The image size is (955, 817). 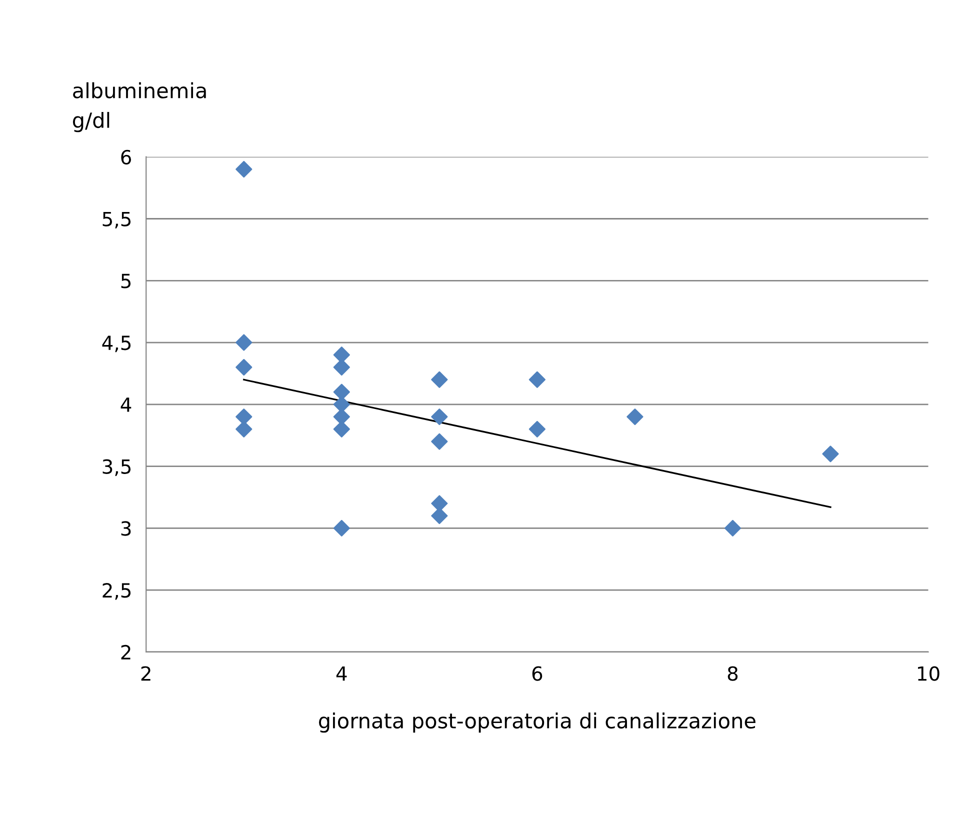 What do you see at coordinates (126, 157) in the screenshot?
I see `y-tick-label: 6` at bounding box center [126, 157].